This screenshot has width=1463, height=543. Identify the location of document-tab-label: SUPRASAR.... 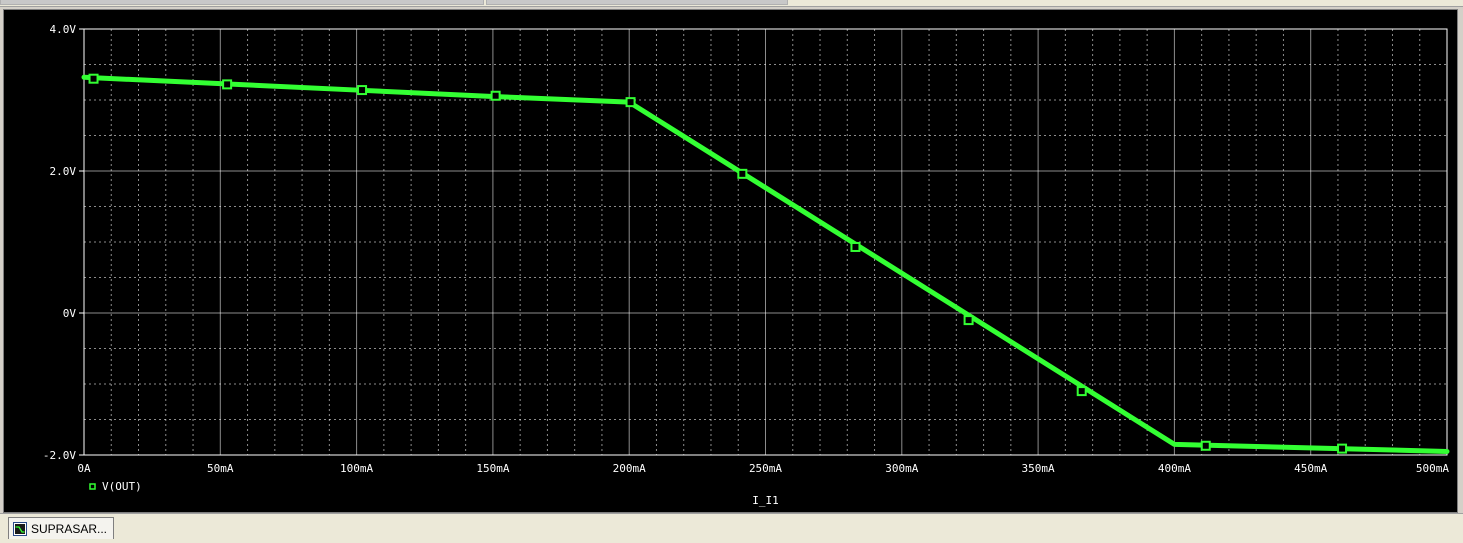
(69, 528).